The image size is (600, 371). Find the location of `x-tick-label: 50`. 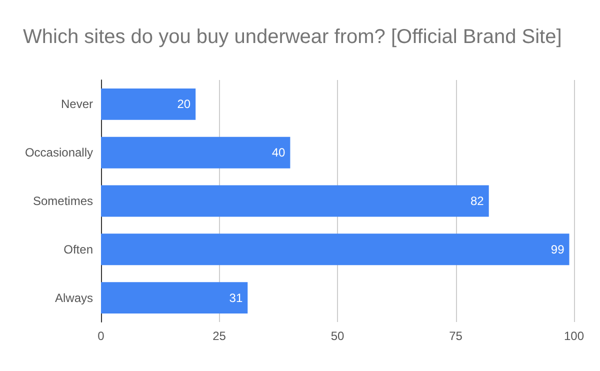

x-tick-label: 50 is located at coordinates (337, 336).